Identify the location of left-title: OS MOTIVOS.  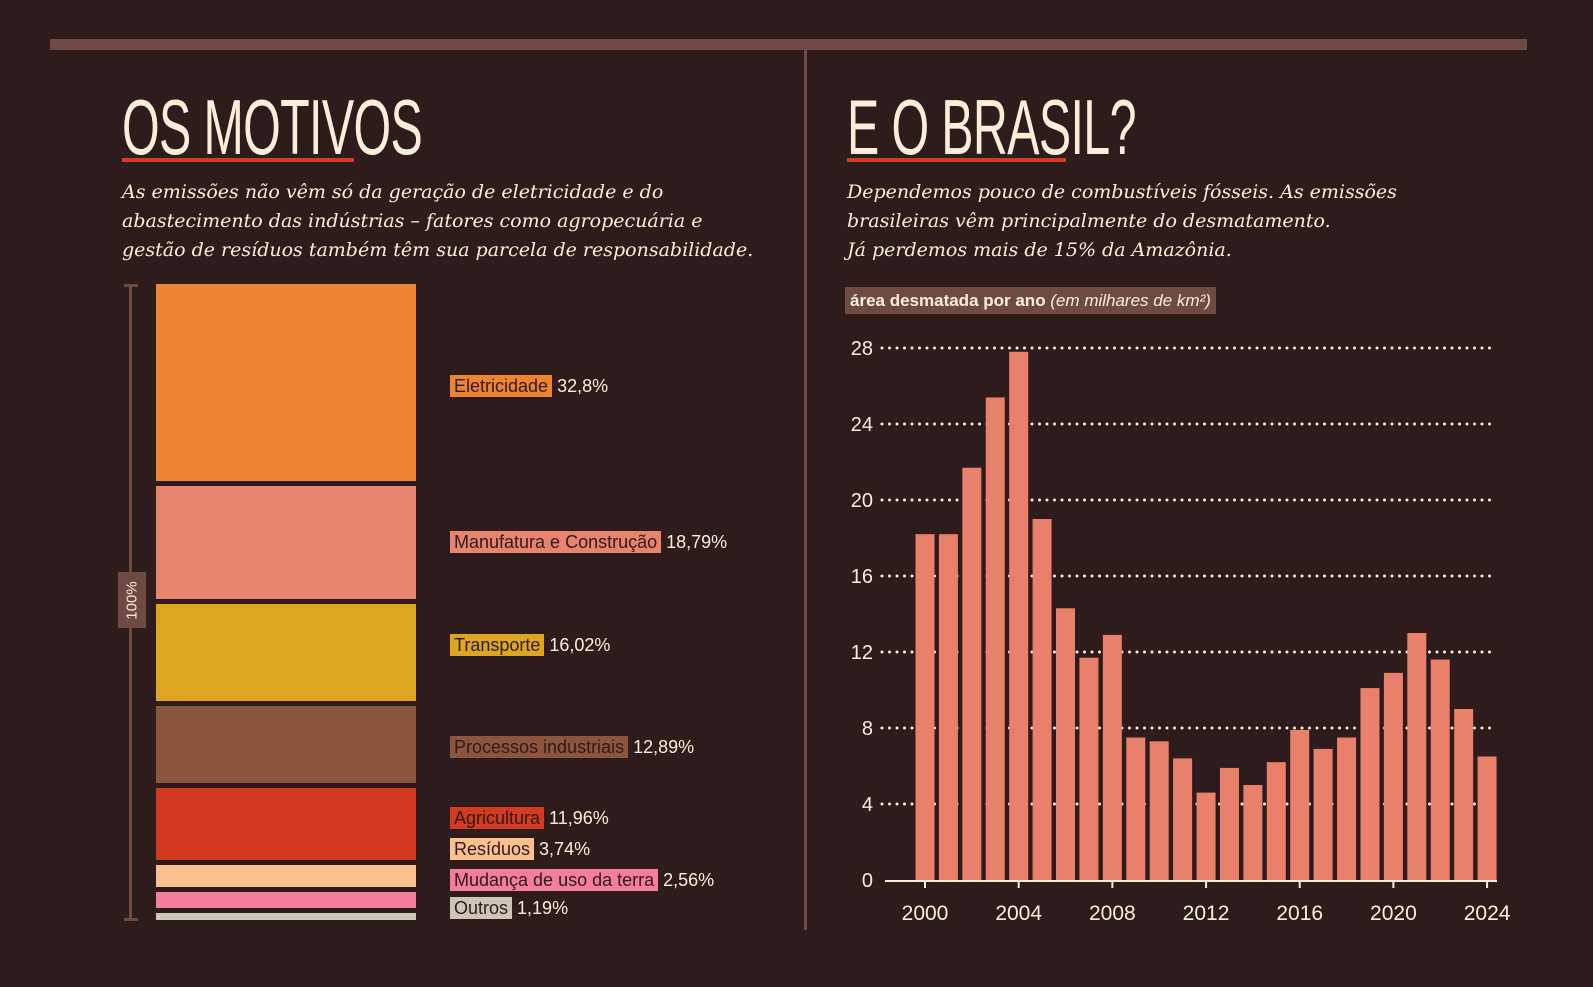
(272, 127).